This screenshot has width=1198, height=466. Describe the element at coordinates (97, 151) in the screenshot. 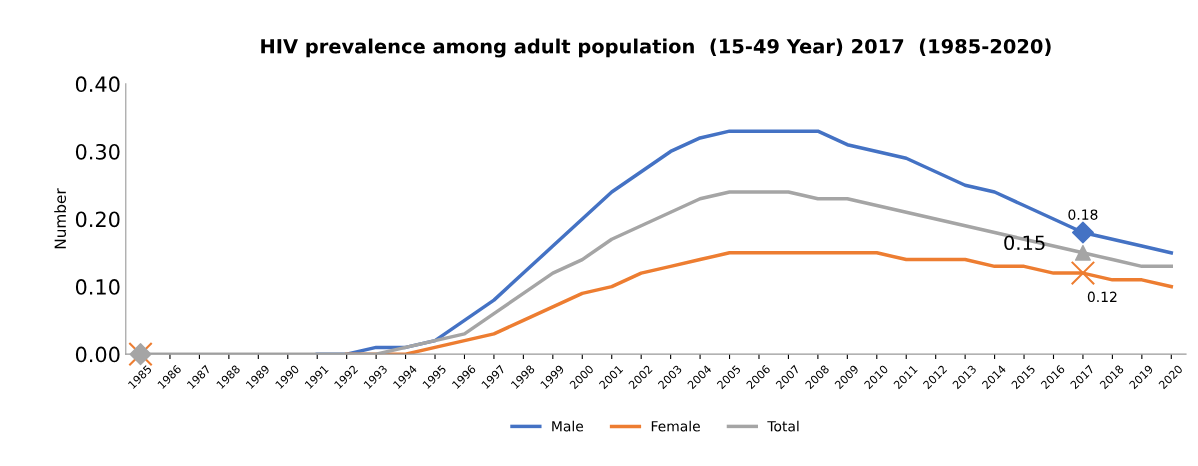

I see `y-tick-label: 0.30` at that location.